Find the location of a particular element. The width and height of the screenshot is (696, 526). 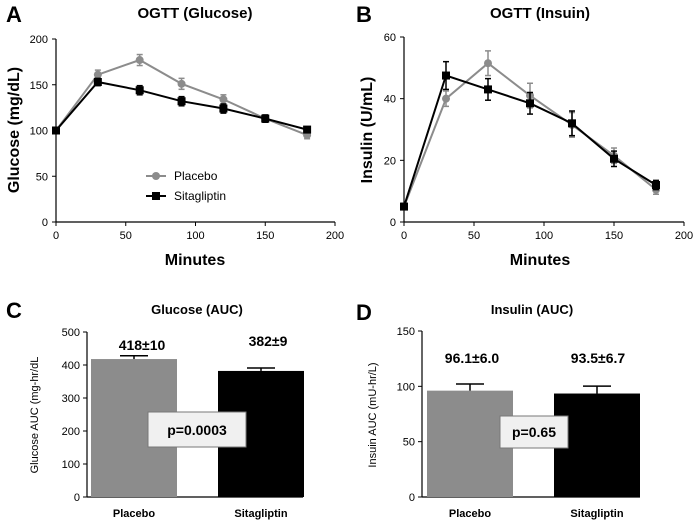

y-tick-label: 500 is located at coordinates (71, 333).